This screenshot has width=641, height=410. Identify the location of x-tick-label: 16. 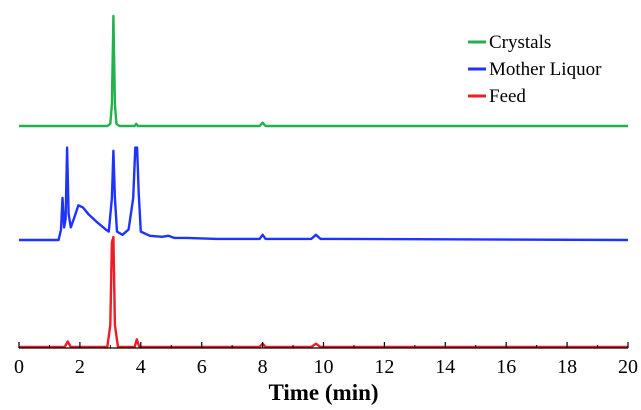
(506, 367).